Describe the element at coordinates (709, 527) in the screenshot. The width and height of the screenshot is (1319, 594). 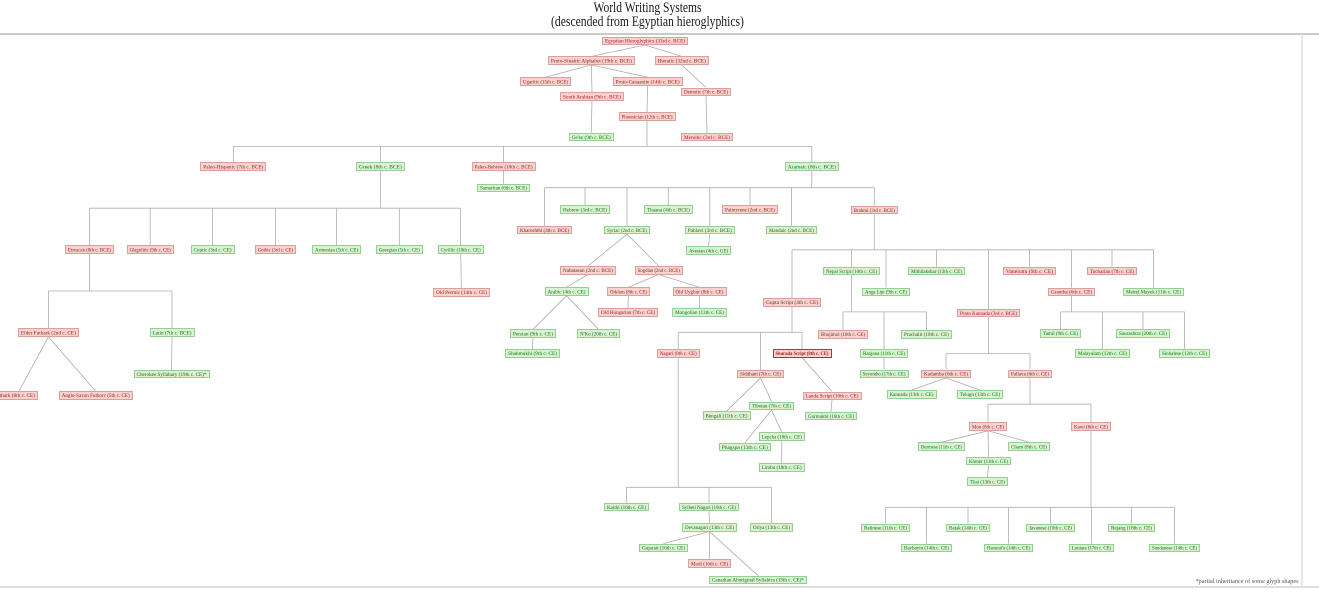
I see `svg-text: Devanagari (13th c. CE)` at that location.